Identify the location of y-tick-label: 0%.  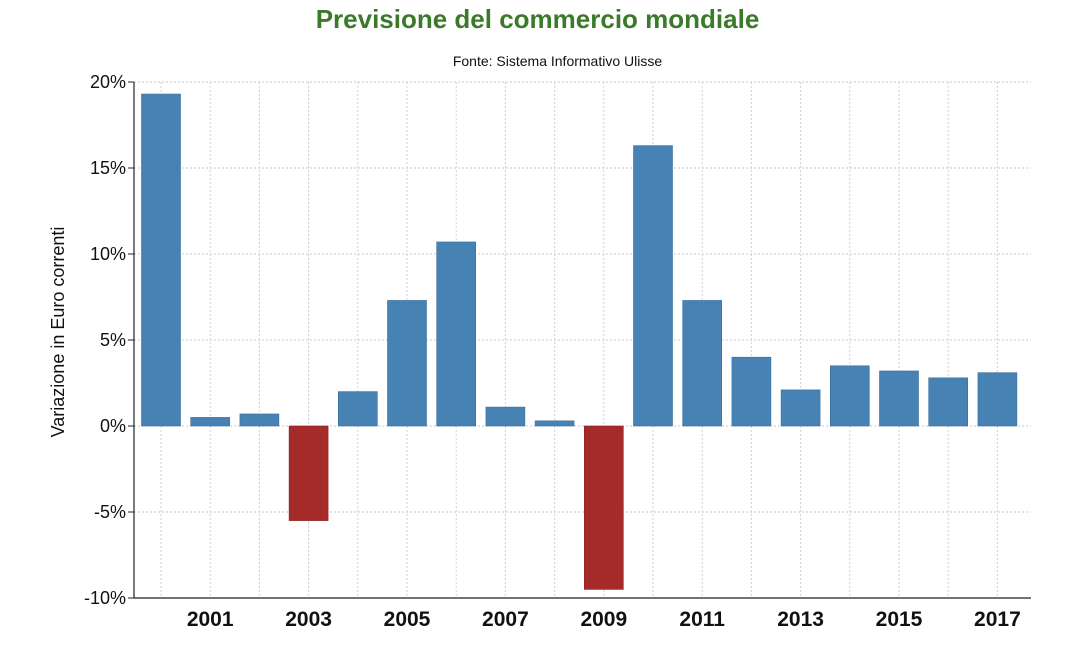
(113, 426).